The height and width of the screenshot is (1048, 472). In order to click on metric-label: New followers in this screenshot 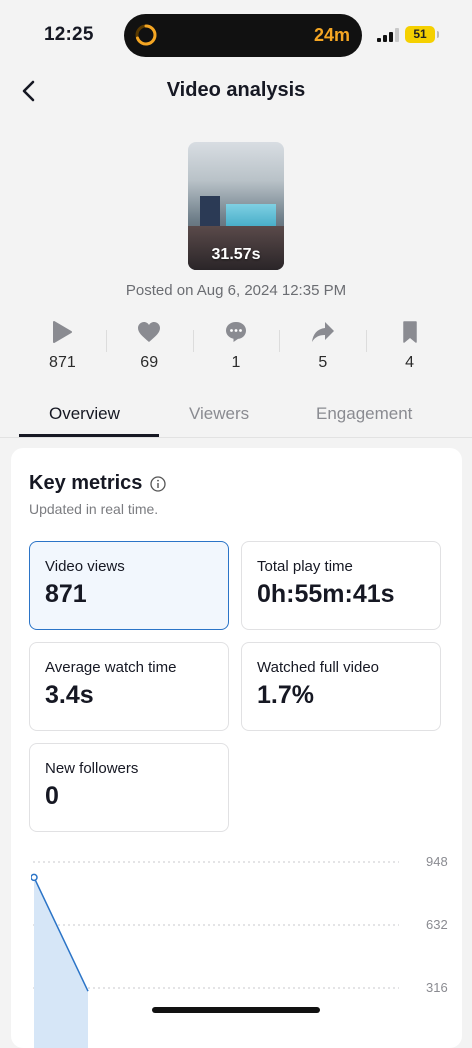, I will do `click(92, 768)`.